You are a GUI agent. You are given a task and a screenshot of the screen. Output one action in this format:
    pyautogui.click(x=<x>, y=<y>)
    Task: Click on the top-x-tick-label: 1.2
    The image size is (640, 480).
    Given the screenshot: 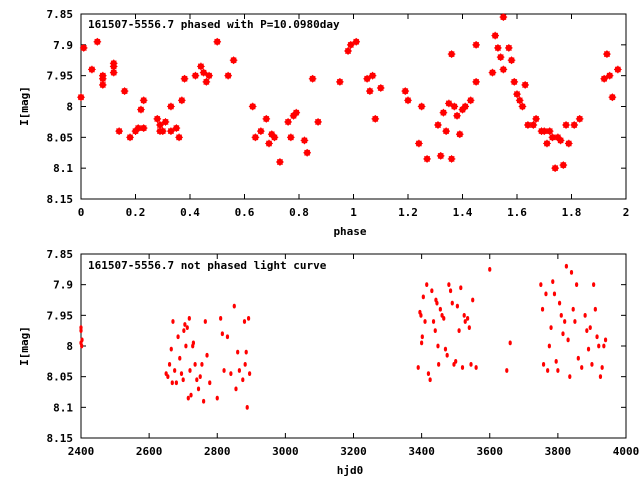 What is the action you would take?
    pyautogui.click(x=408, y=212)
    